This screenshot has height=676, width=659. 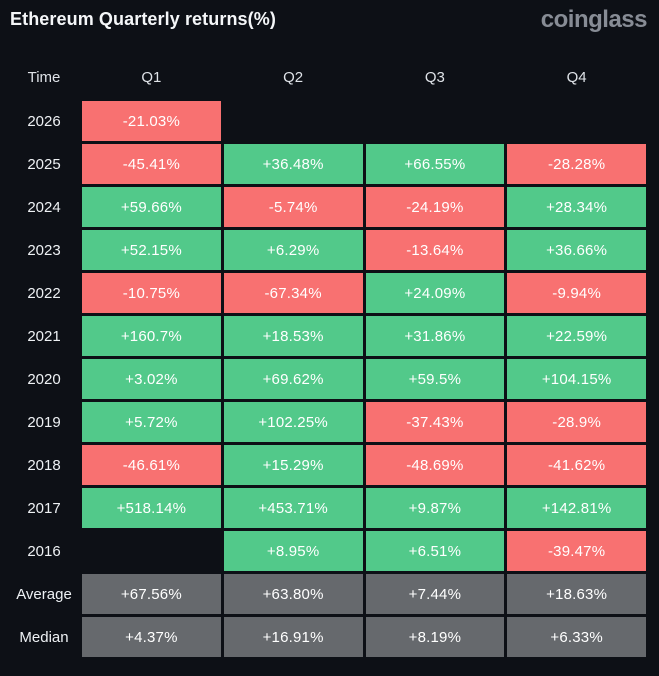 What do you see at coordinates (576, 594) in the screenshot?
I see `return-cell-average-q4: +18.63%` at bounding box center [576, 594].